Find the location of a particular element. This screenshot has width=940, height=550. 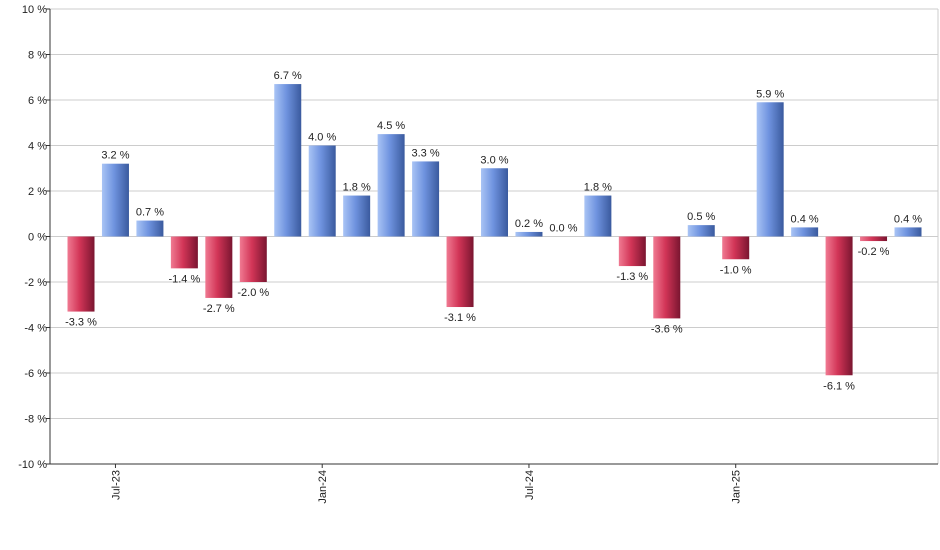

y-tick-label: 6 % is located at coordinates (37, 101).